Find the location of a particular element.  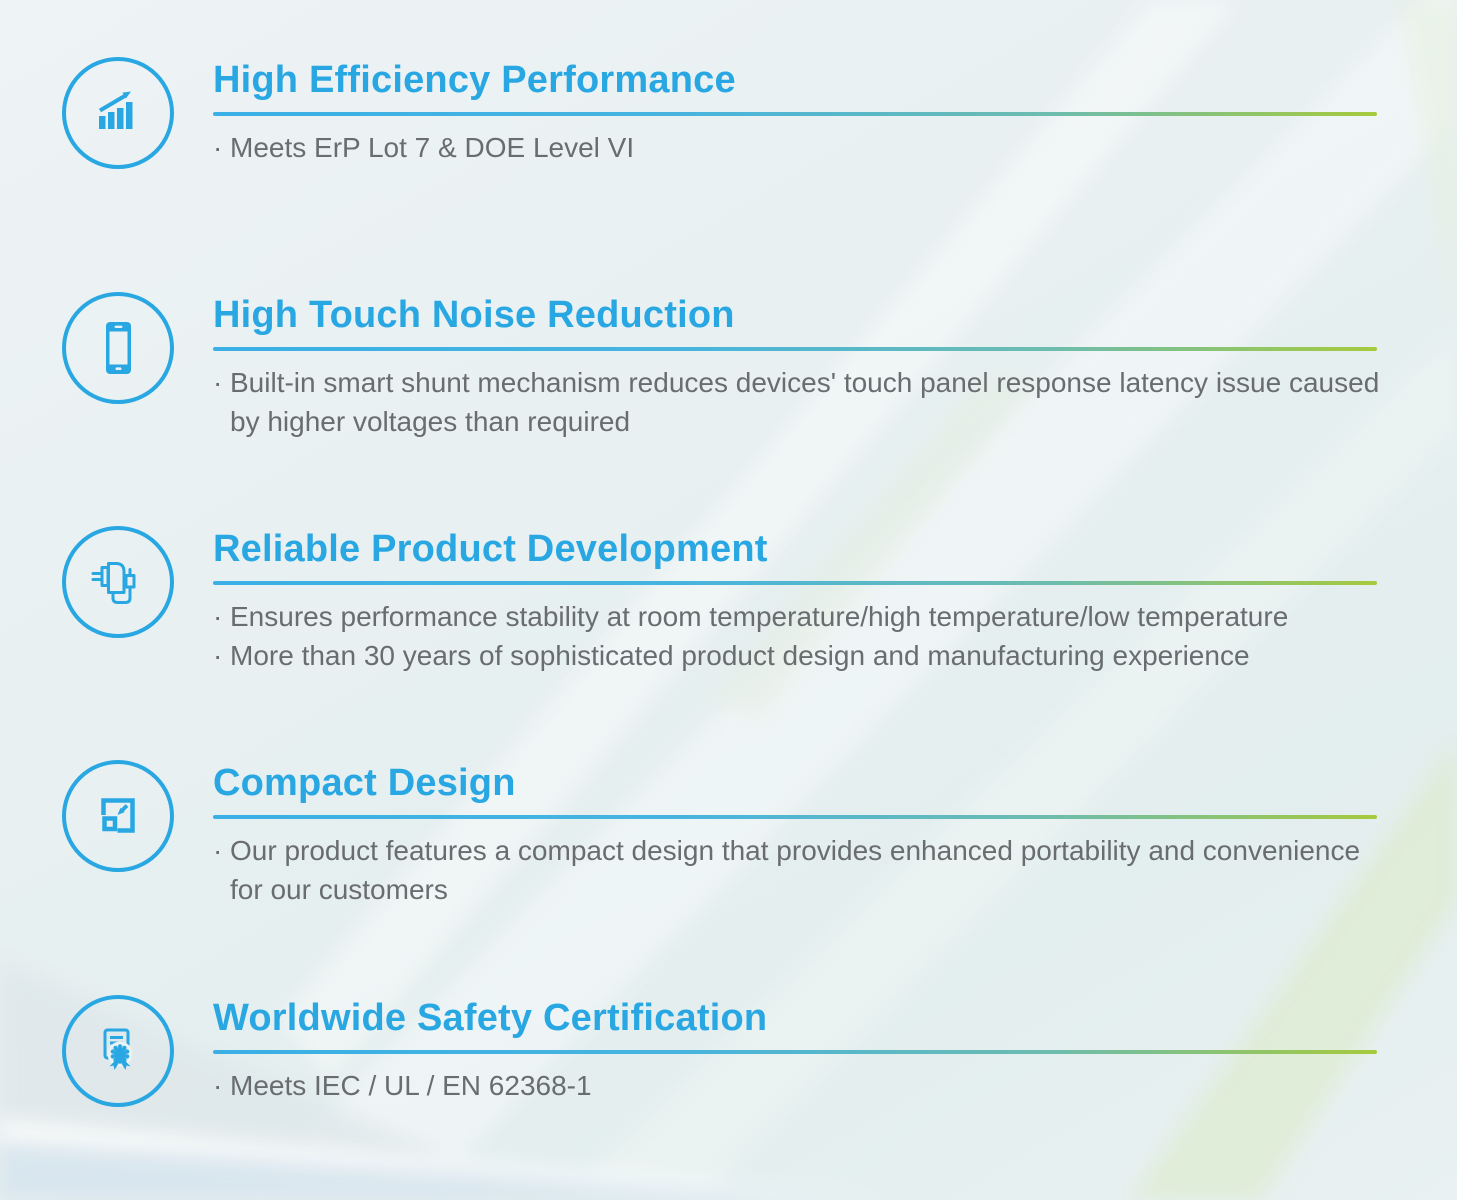

feature-bullet: · Meets IEC / UL / EN 62368-1 is located at coordinates (402, 1085).